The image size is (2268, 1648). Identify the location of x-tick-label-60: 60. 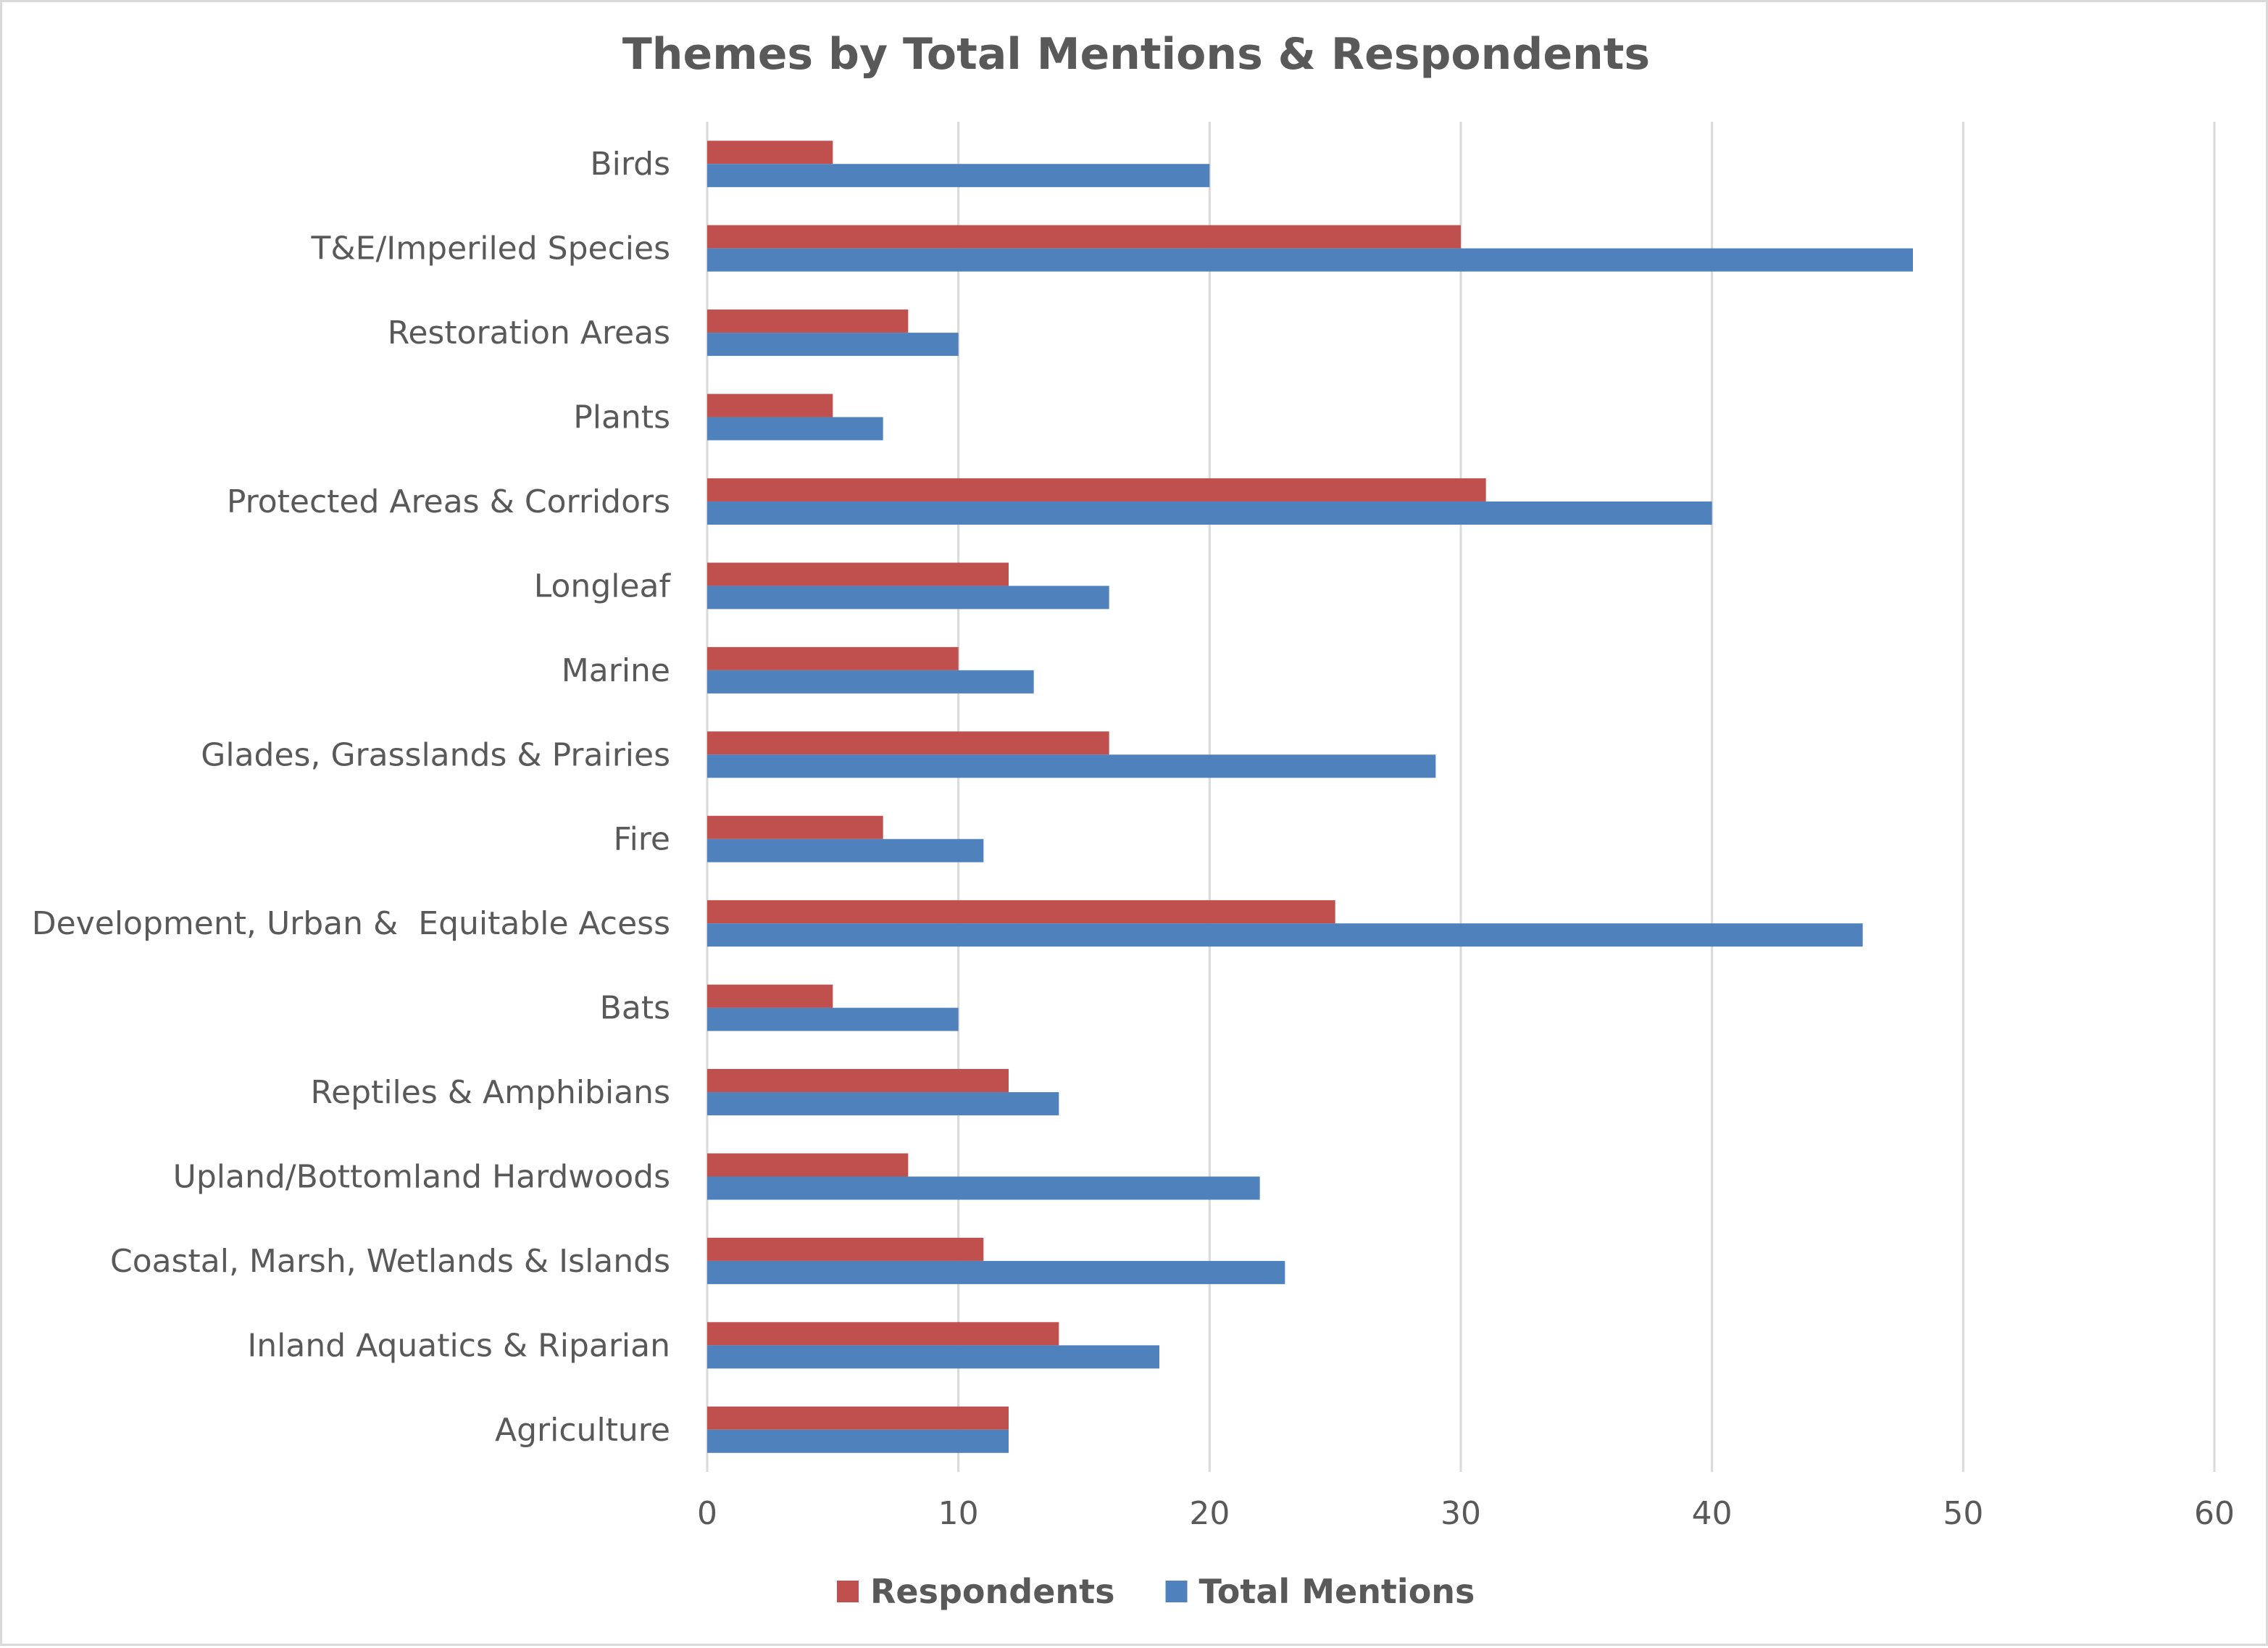
(2214, 1514).